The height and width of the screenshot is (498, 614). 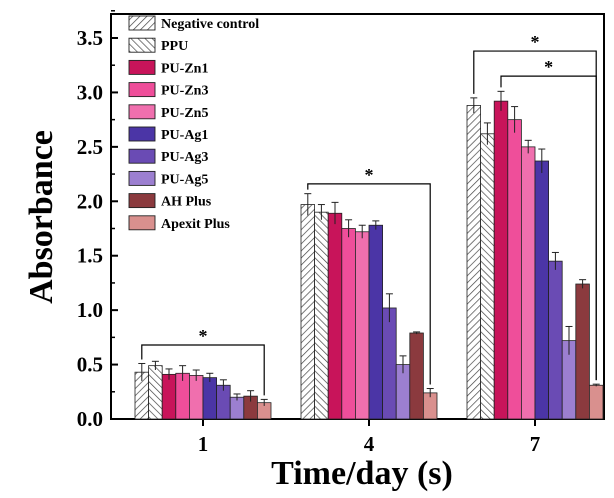 I want to click on x-axis: 1 4 7, so click(x=369, y=437).